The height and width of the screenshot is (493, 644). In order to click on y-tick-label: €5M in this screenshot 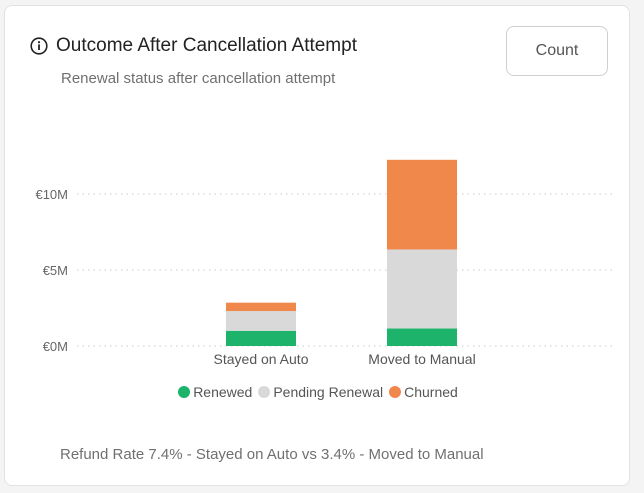, I will do `click(55, 270)`.